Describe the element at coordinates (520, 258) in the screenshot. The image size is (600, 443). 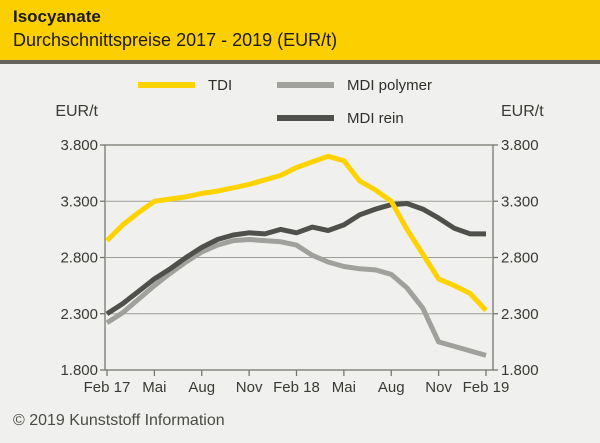
I see `y-axis-label-right: 2.800` at that location.